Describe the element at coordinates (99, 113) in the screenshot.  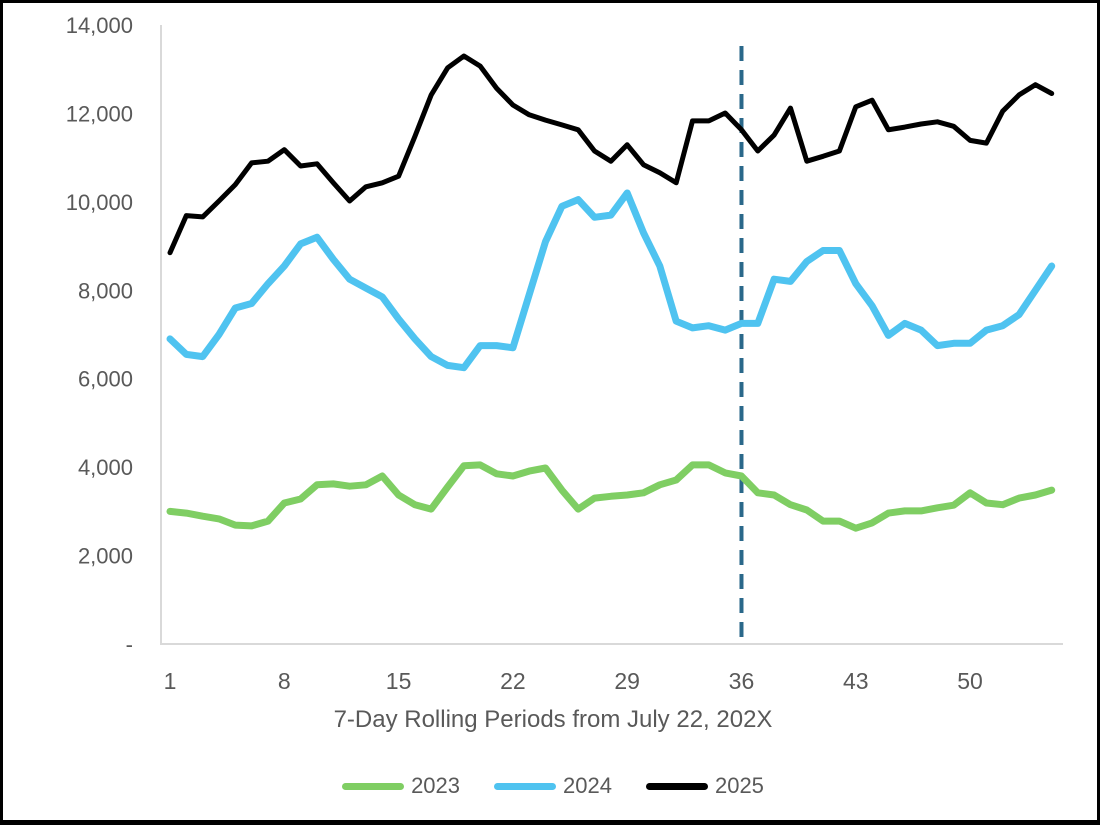
I see `y-tick-label: 12,000` at that location.